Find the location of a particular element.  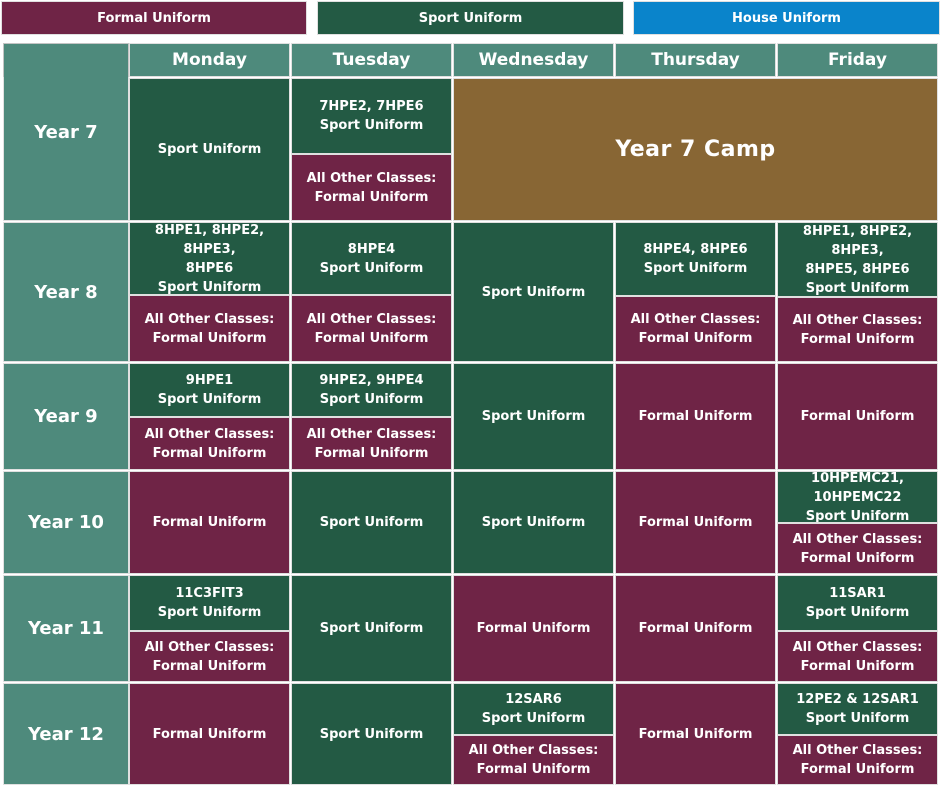

y11-thursday-cell: Formal Uniform is located at coordinates (695, 628).